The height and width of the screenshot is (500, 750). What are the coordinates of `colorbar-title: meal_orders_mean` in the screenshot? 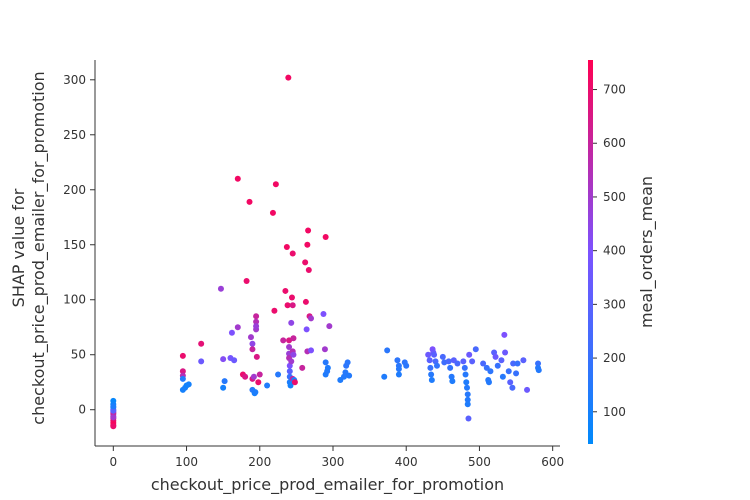 It's located at (647, 252).